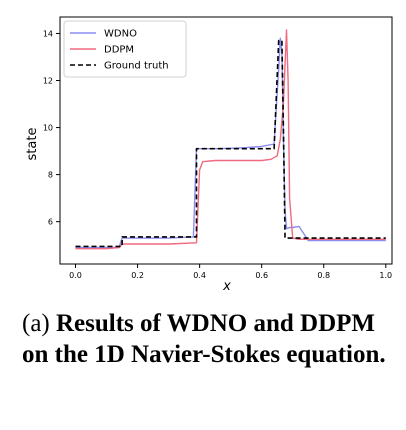 The height and width of the screenshot is (430, 406). Describe the element at coordinates (48, 33) in the screenshot. I see `y-tick-label: 14` at that location.